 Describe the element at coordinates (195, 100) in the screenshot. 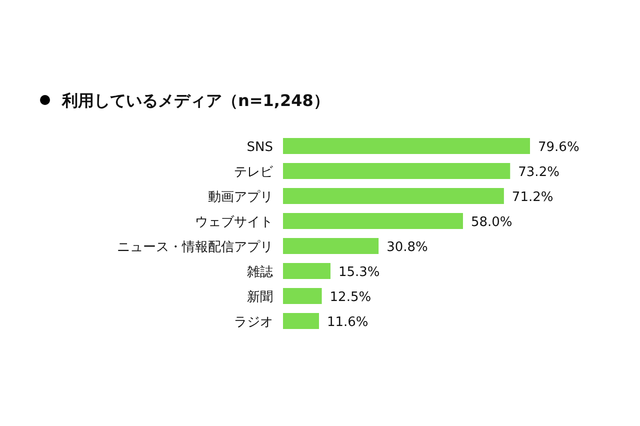

I see `chart-title: 利用しているメディア（n=1,248）` at that location.